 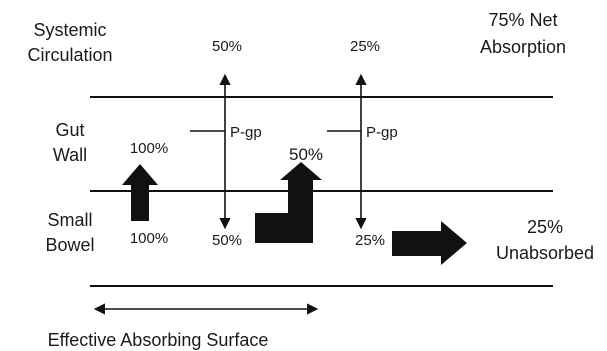 I want to click on unabsorbed-block-arrow, so click(x=429, y=243).